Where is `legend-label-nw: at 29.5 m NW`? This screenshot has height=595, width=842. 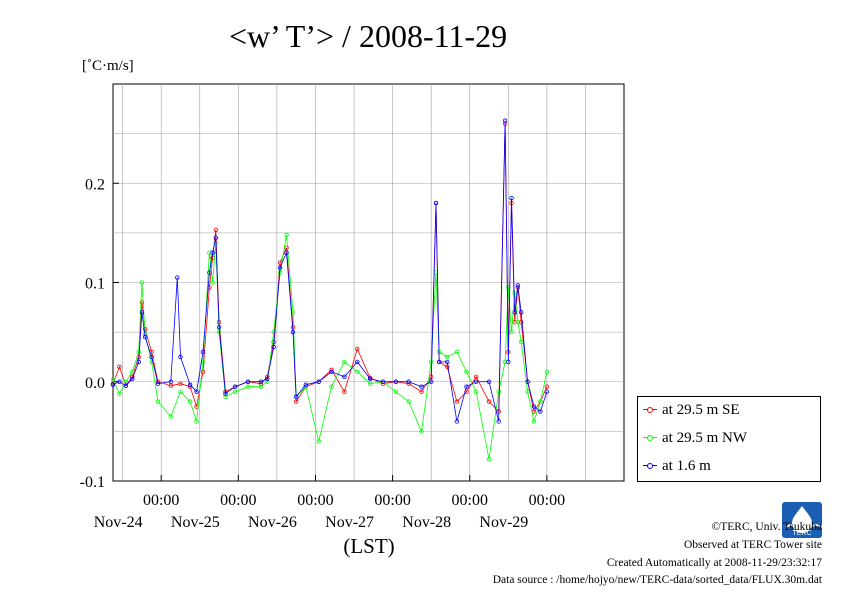
legend-label-nw: at 29.5 m NW is located at coordinates (704, 438).